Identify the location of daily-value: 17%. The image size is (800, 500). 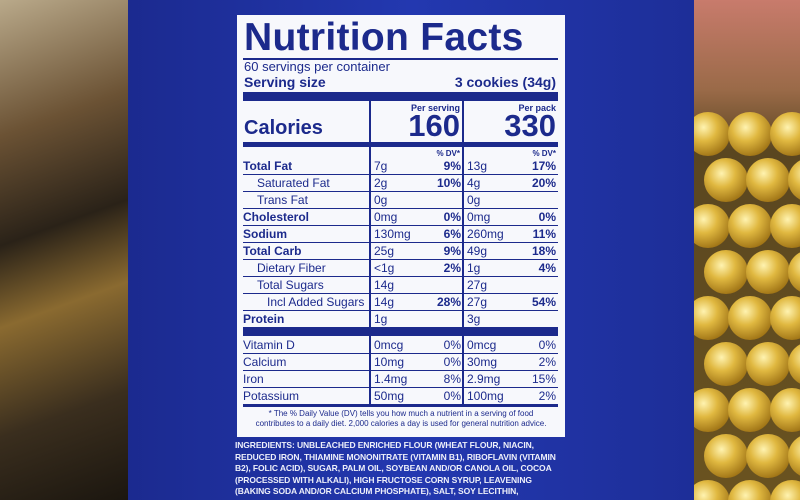
(543, 166).